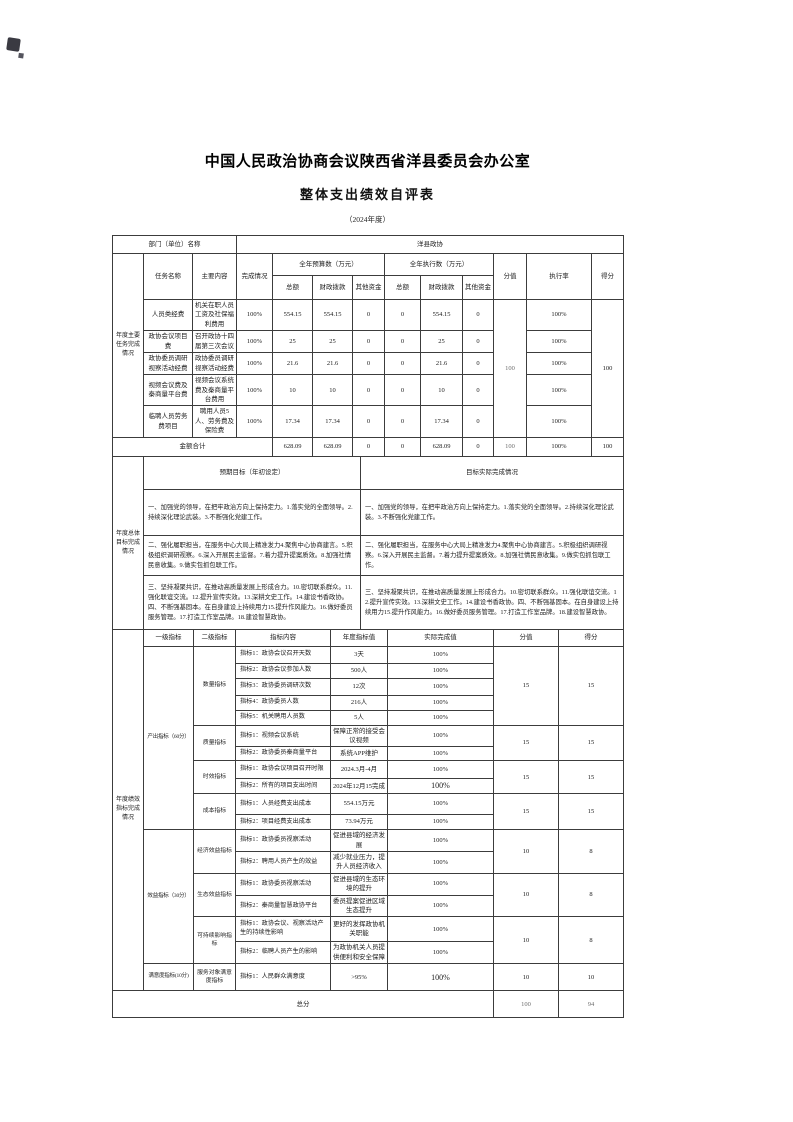  Describe the element at coordinates (359, 754) in the screenshot. I see `indicator-target-cell: 系统APP维护` at that location.